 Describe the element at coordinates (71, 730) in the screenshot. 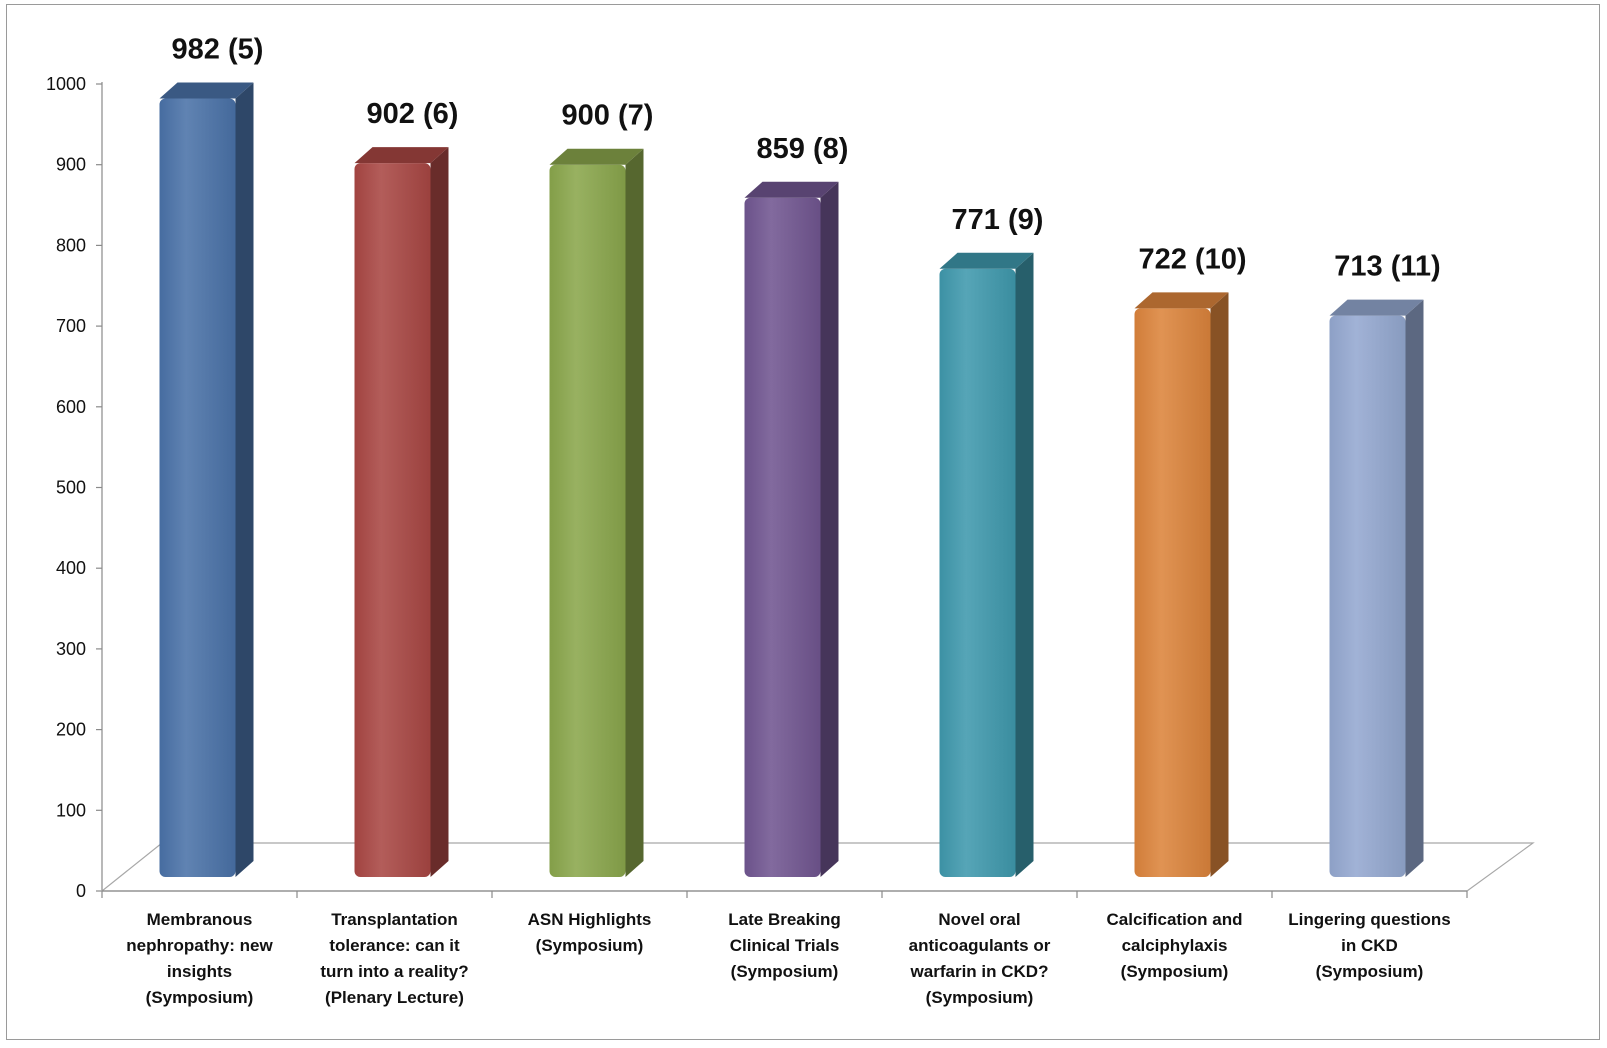

I see `y-tick-label: 200` at that location.